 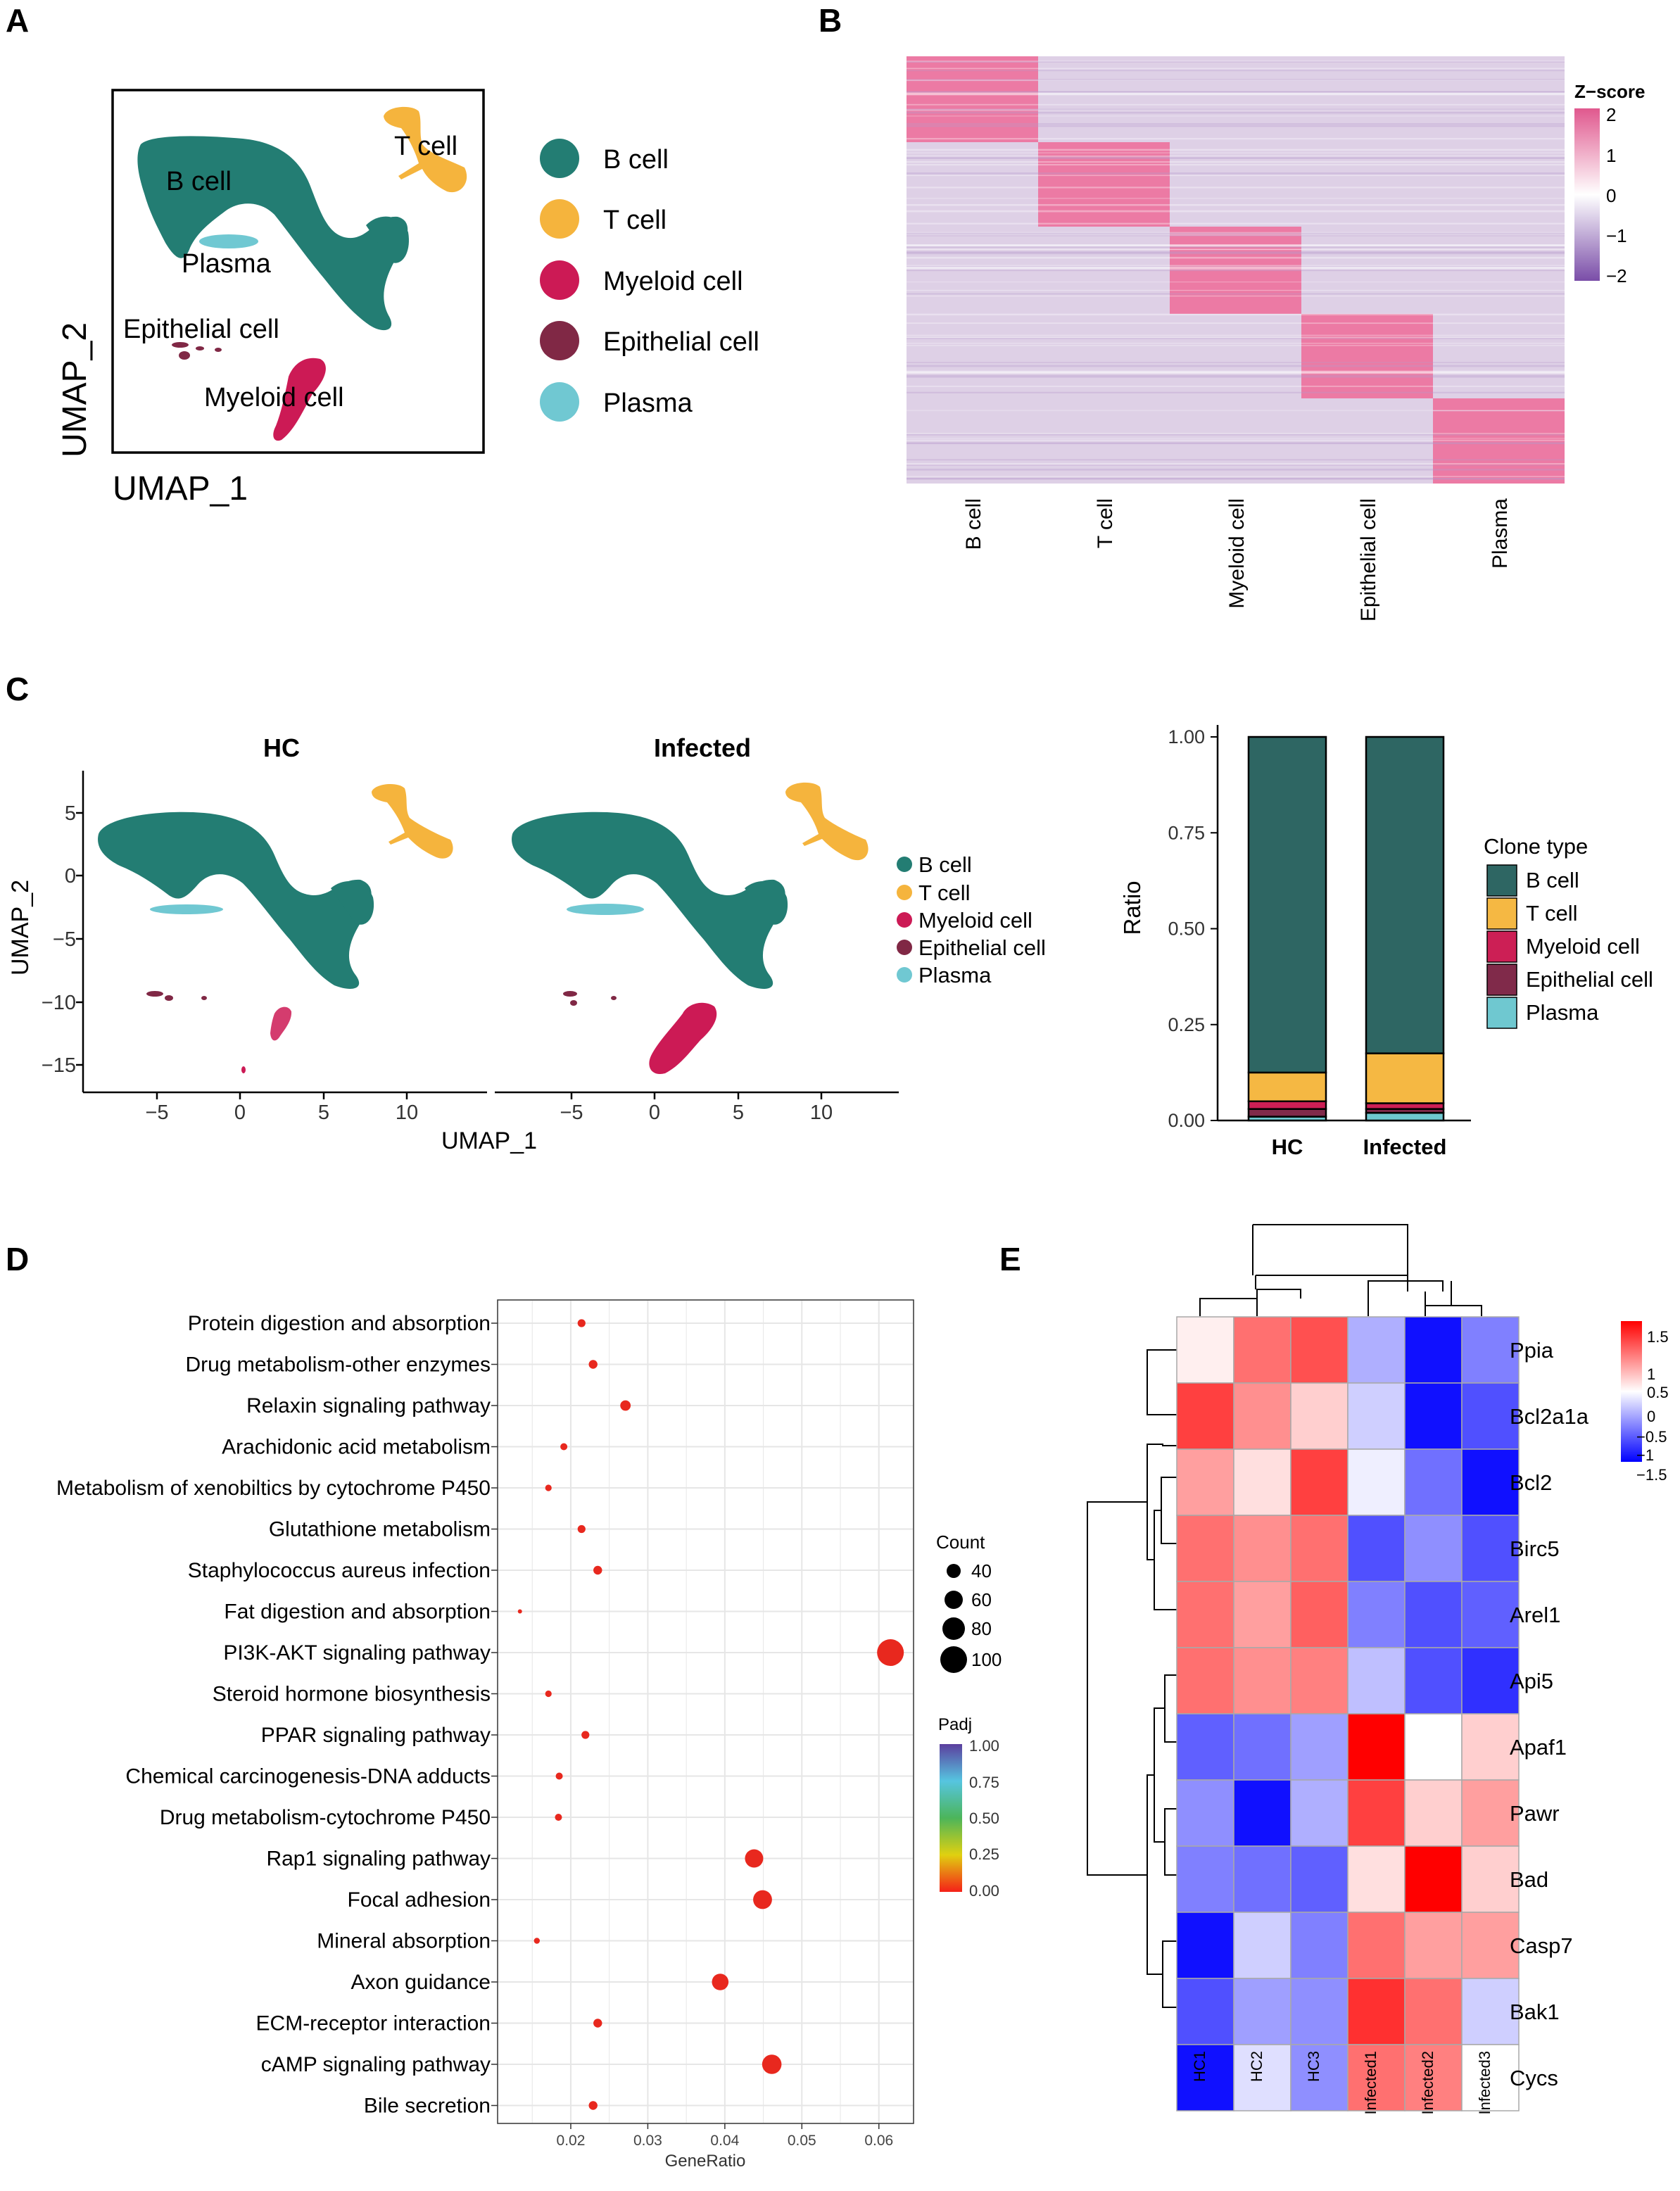 I want to click on panel-e-col-label: HC3, so click(x=1313, y=2067).